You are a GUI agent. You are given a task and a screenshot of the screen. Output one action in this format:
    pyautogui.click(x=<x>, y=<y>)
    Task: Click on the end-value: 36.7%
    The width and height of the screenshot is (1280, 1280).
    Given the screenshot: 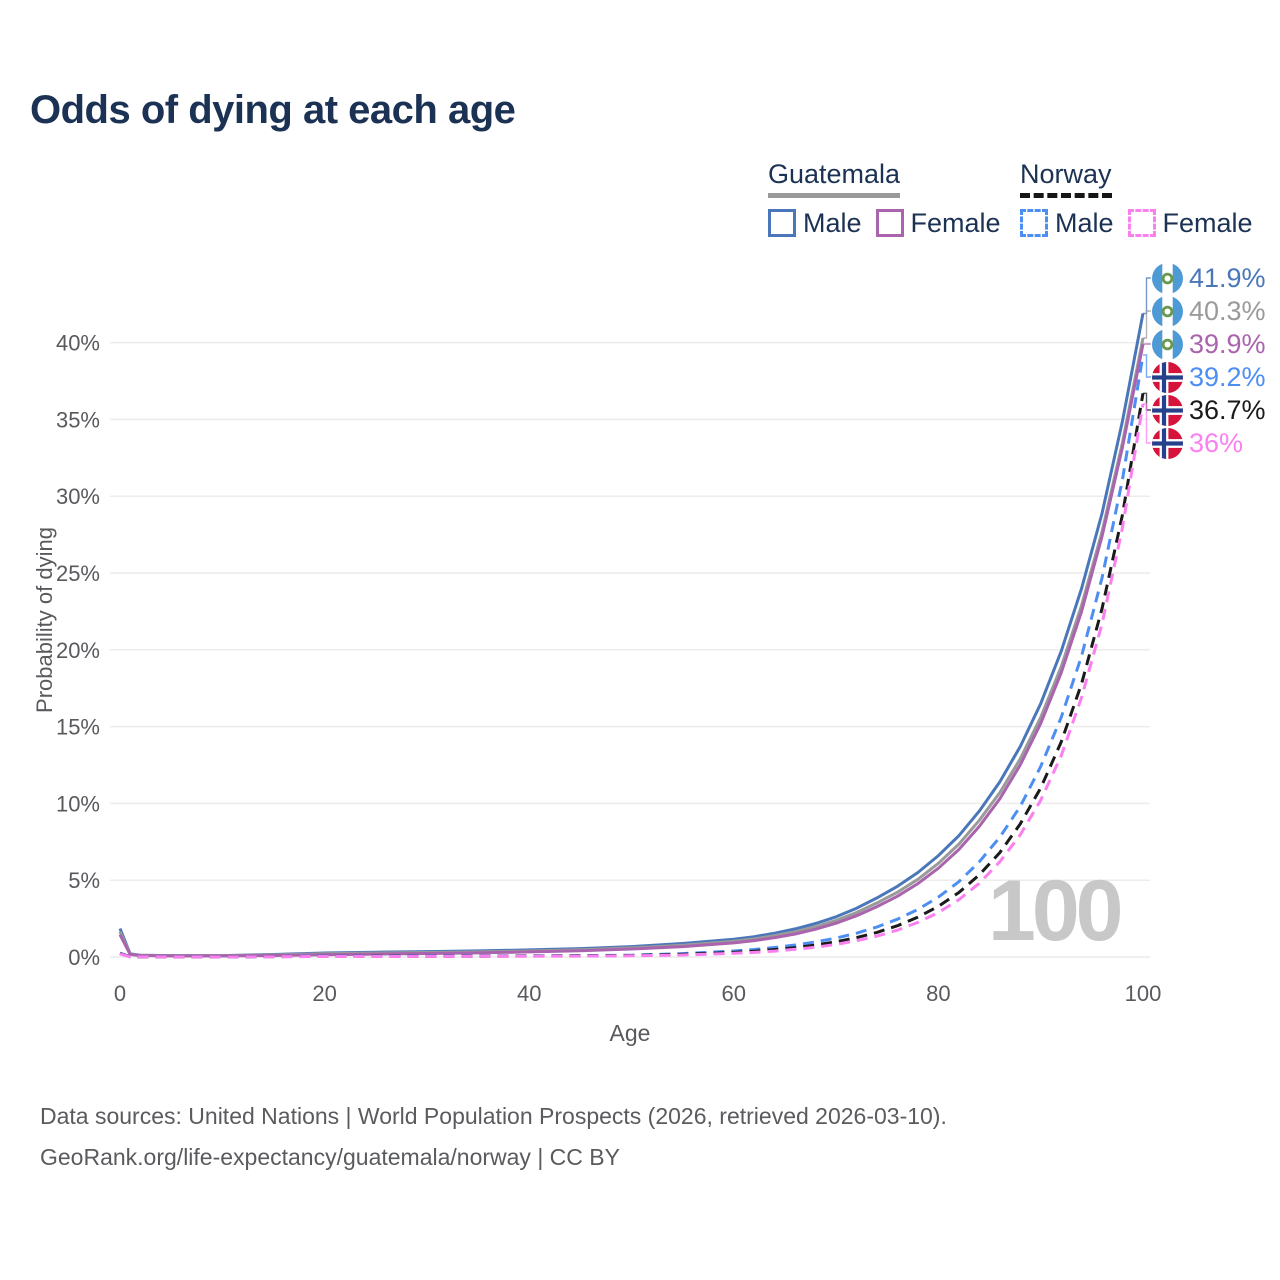 What is the action you would take?
    pyautogui.click(x=1227, y=409)
    